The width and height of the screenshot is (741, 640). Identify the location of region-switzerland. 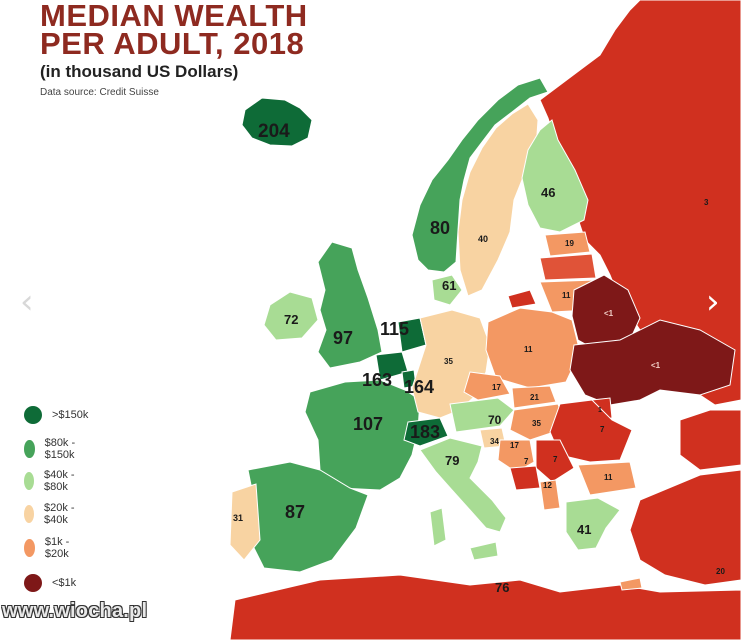
(426, 432).